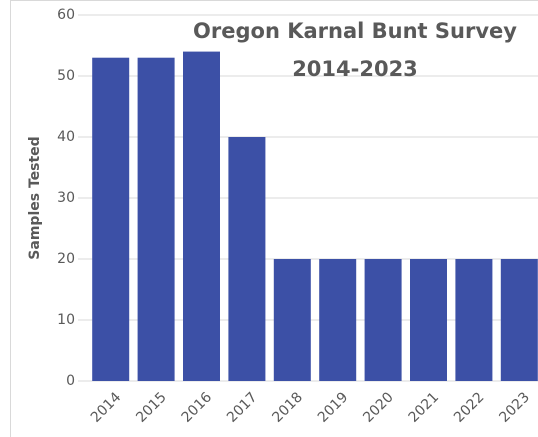 This screenshot has height=437, width=538. What do you see at coordinates (35, 197) in the screenshot?
I see `y-axis-title: Samples Tested` at bounding box center [35, 197].